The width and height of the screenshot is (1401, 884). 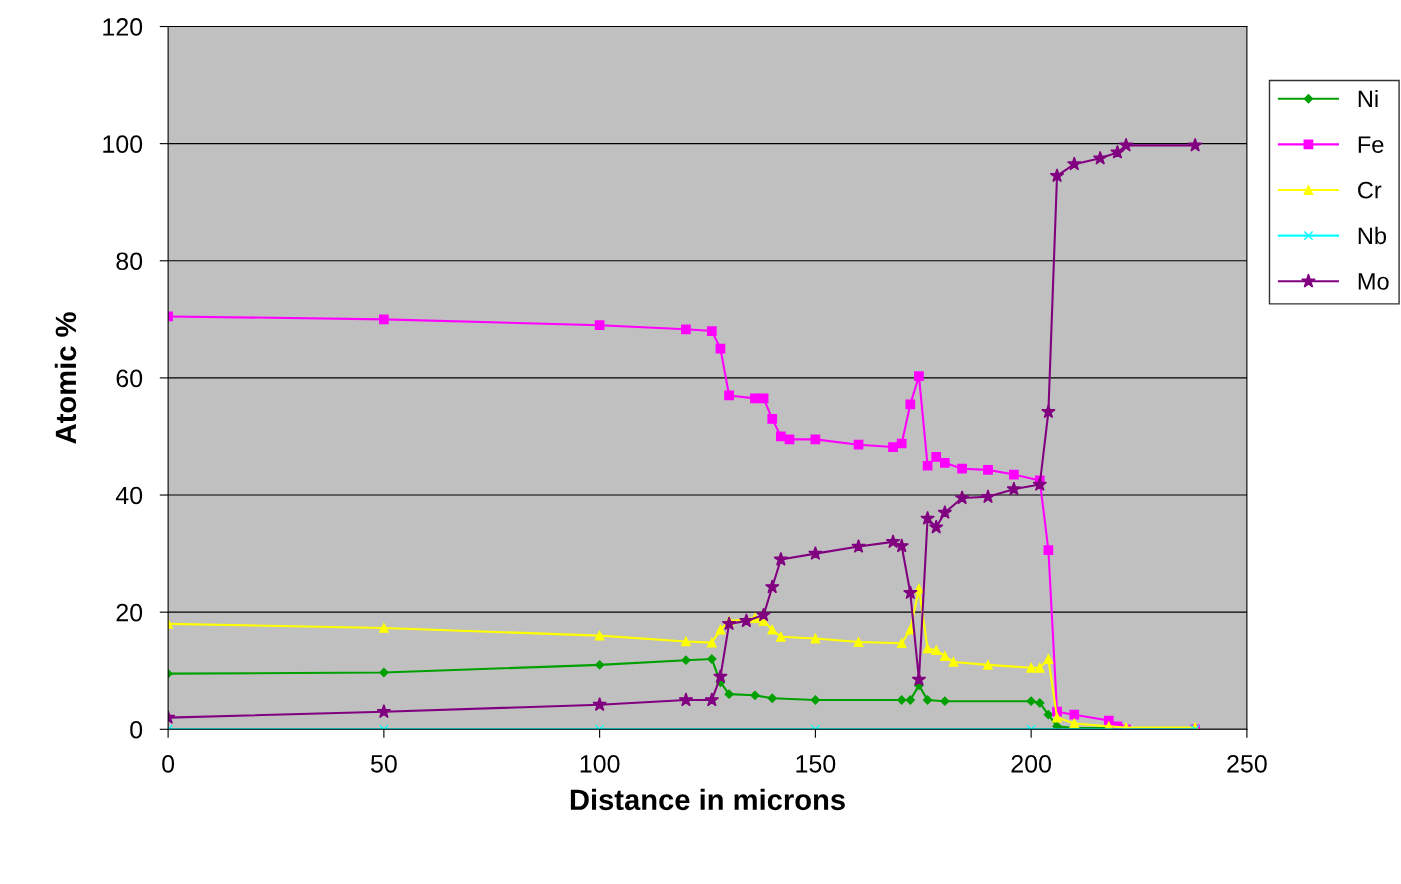 What do you see at coordinates (129, 378) in the screenshot?
I see `y-tick-label: 60` at bounding box center [129, 378].